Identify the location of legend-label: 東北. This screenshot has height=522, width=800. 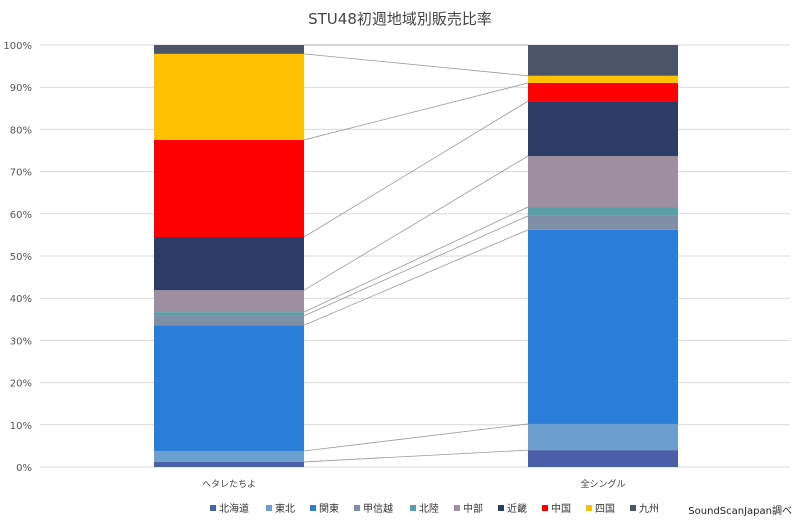
(285, 508).